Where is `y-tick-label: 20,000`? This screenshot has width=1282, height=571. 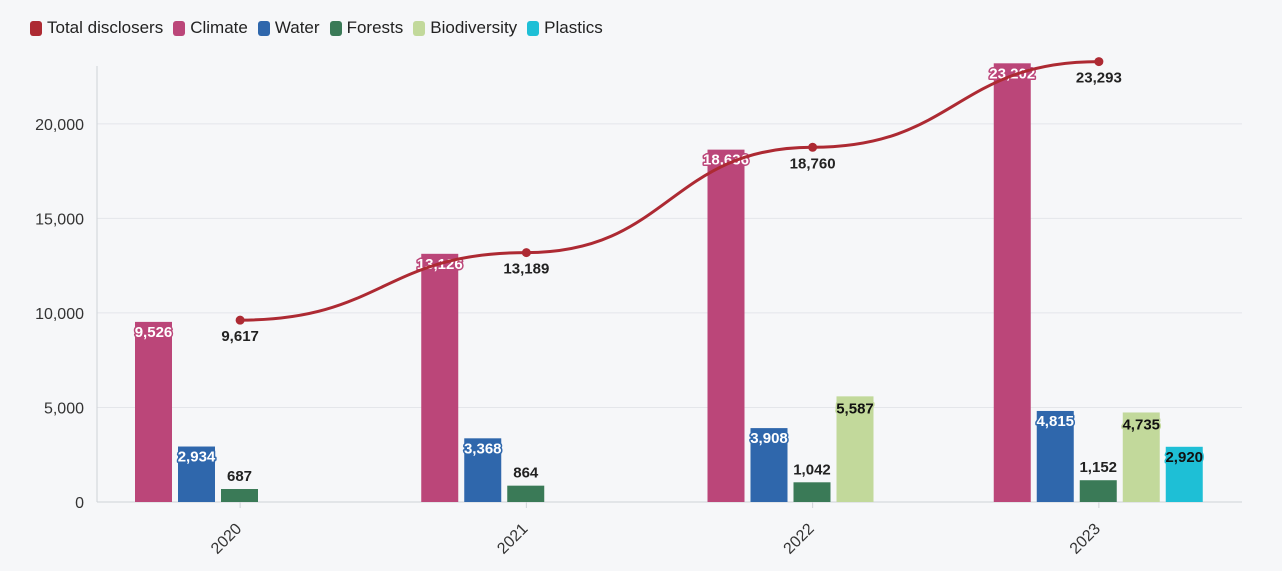 y-tick-label: 20,000 is located at coordinates (59, 125).